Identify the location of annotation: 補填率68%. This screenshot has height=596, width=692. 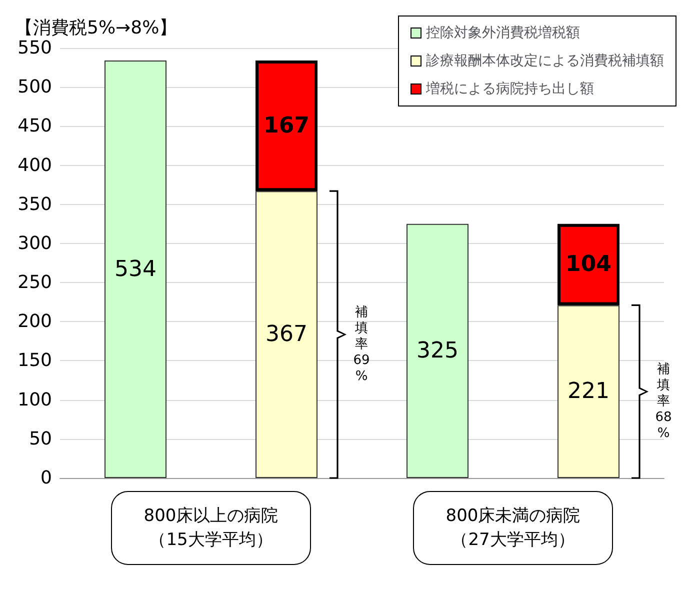
(663, 402).